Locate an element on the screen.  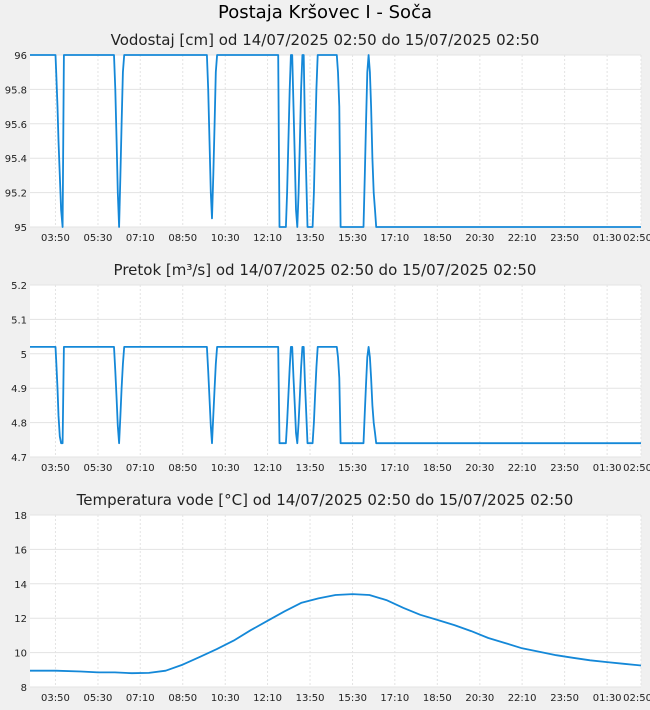
y-tick-label: 96 is located at coordinates (20, 56).